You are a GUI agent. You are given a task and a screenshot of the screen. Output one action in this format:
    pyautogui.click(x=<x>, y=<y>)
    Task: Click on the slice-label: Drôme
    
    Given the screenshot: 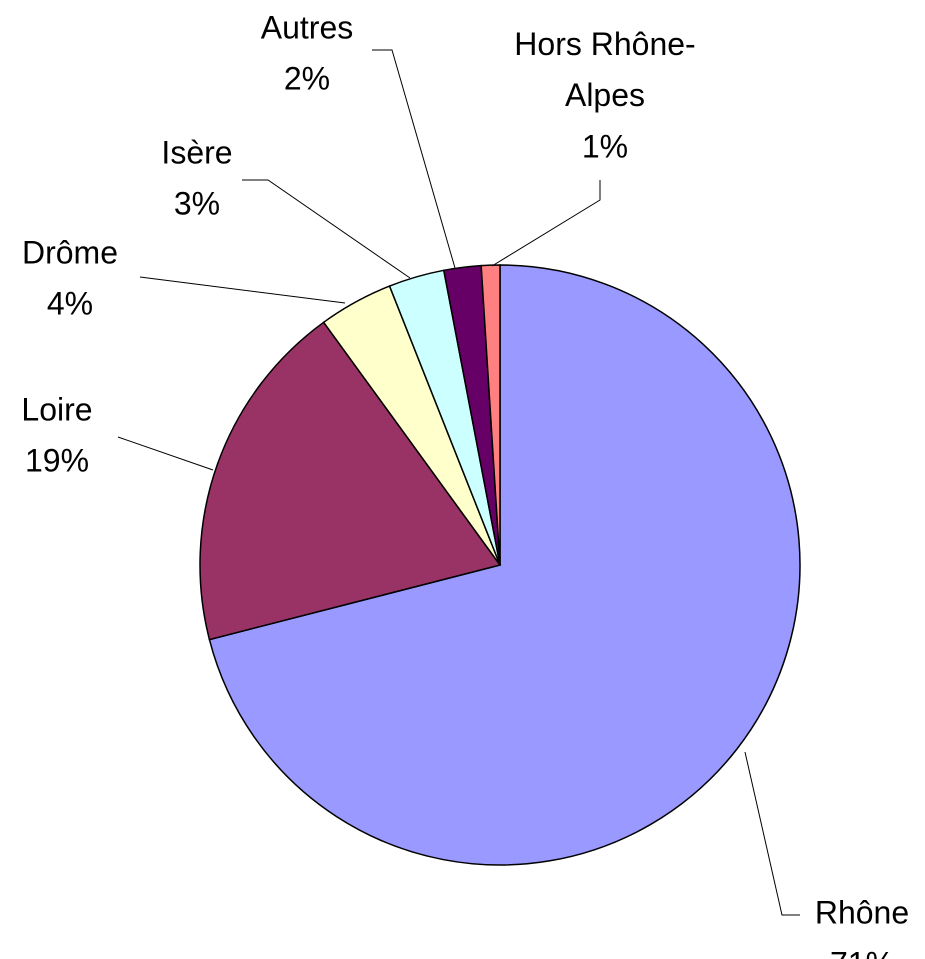 What is the action you would take?
    pyautogui.click(x=70, y=252)
    